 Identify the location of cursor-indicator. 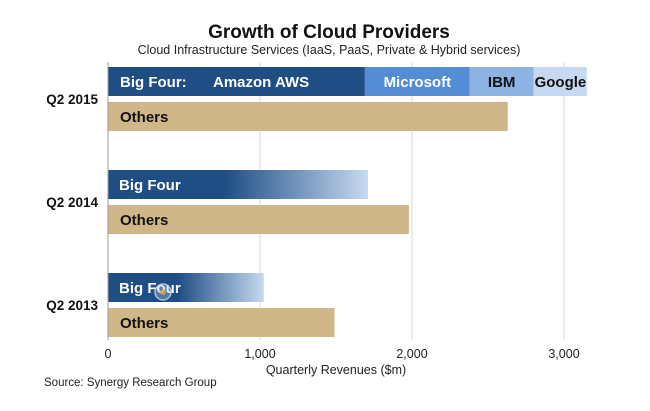
(163, 292).